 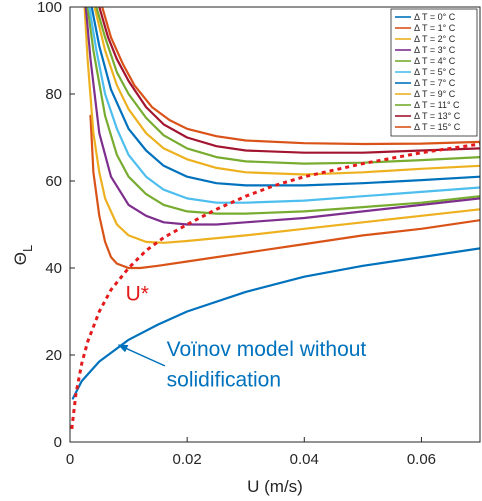 I want to click on legend-entry: Δ T = 15° C, so click(x=437, y=127).